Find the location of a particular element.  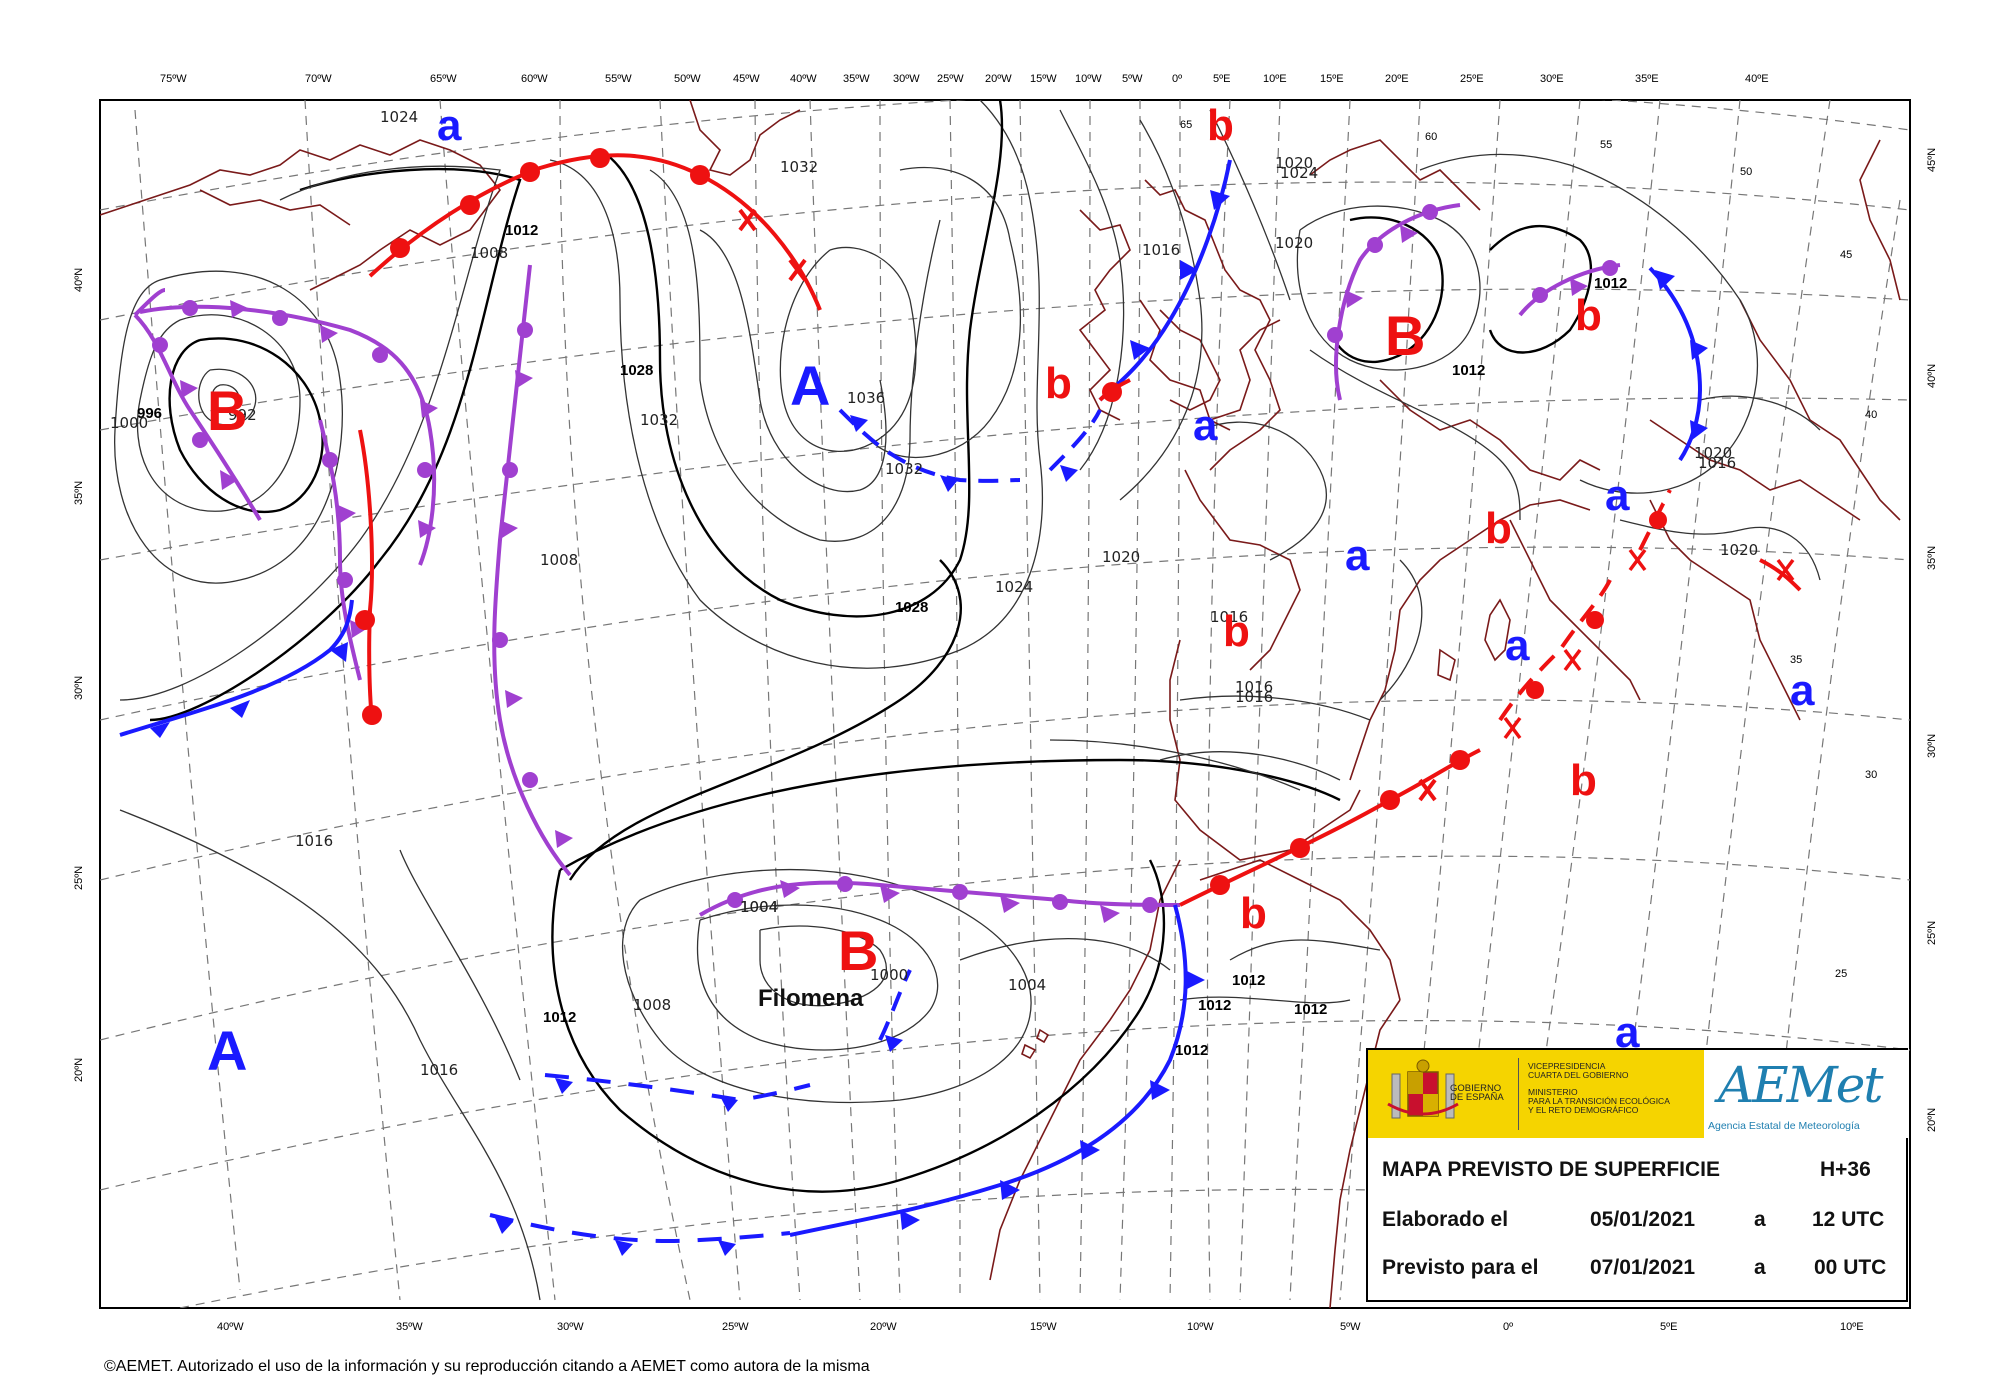

svg-text: 25 is located at coordinates (1841, 974).